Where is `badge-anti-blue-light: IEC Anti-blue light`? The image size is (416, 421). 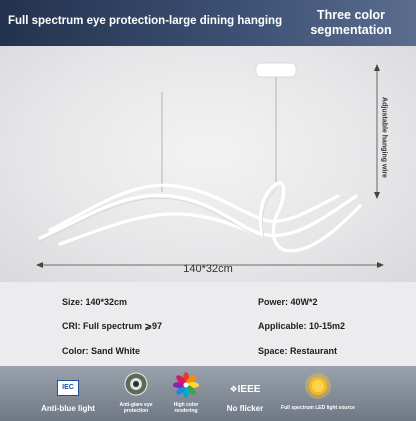 badge-anti-blue-light: IEC Anti-blue light is located at coordinates (68, 393).